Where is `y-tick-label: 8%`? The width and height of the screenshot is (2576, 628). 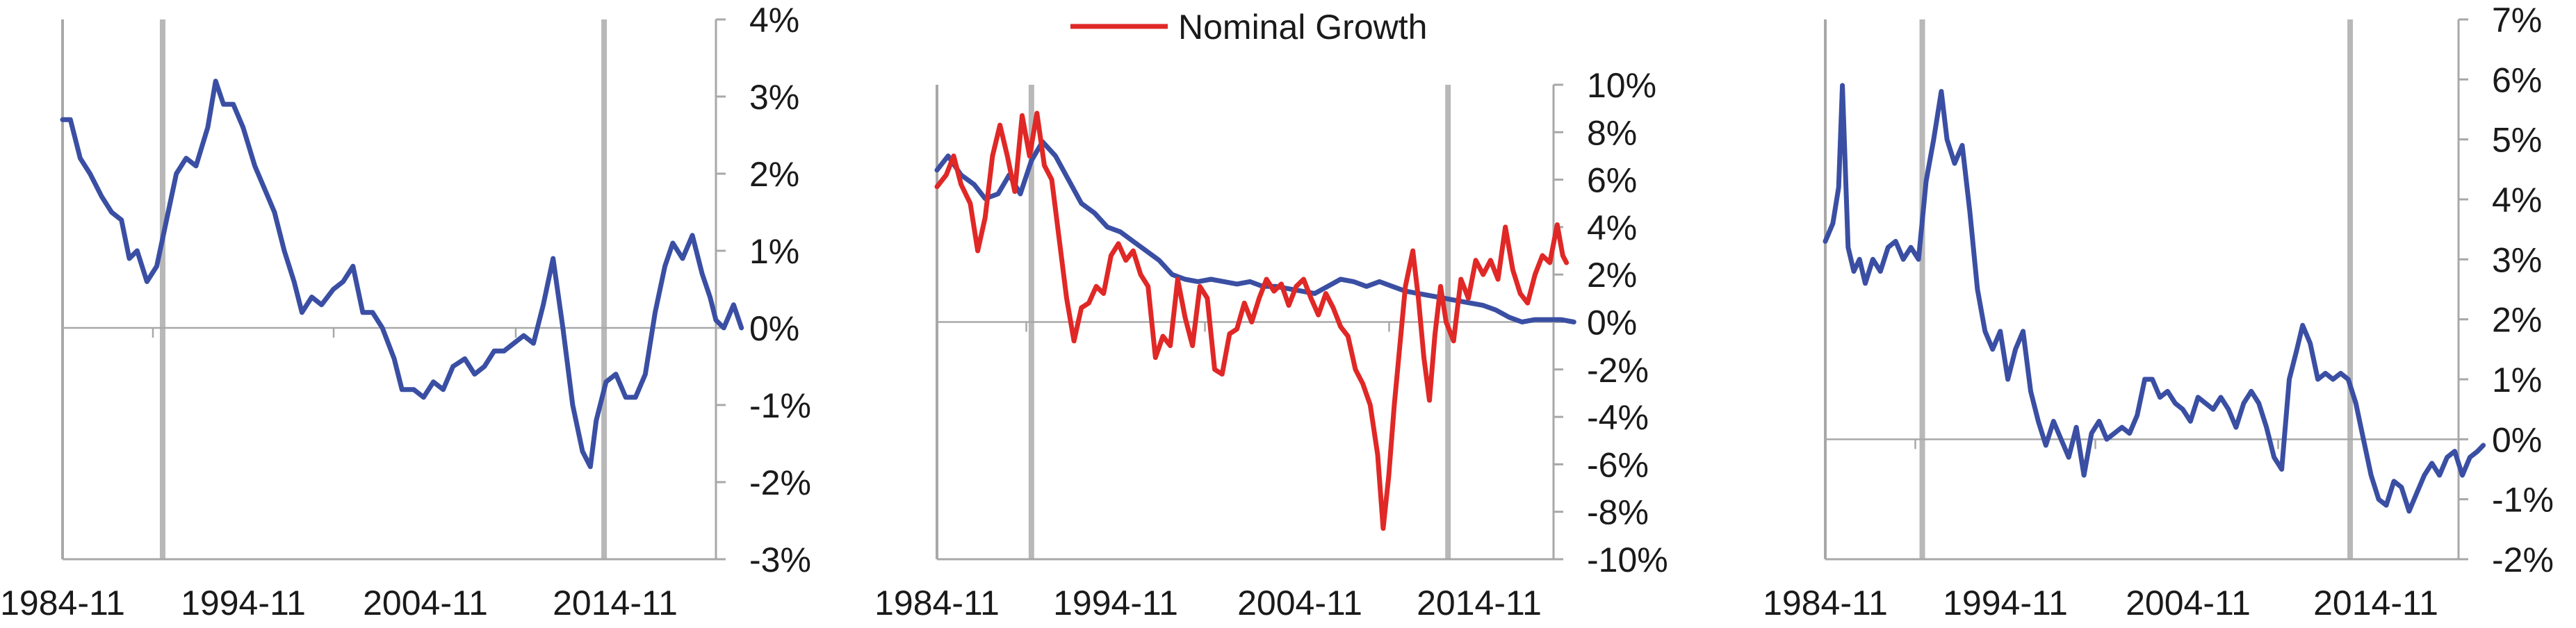 y-tick-label: 8% is located at coordinates (1612, 132).